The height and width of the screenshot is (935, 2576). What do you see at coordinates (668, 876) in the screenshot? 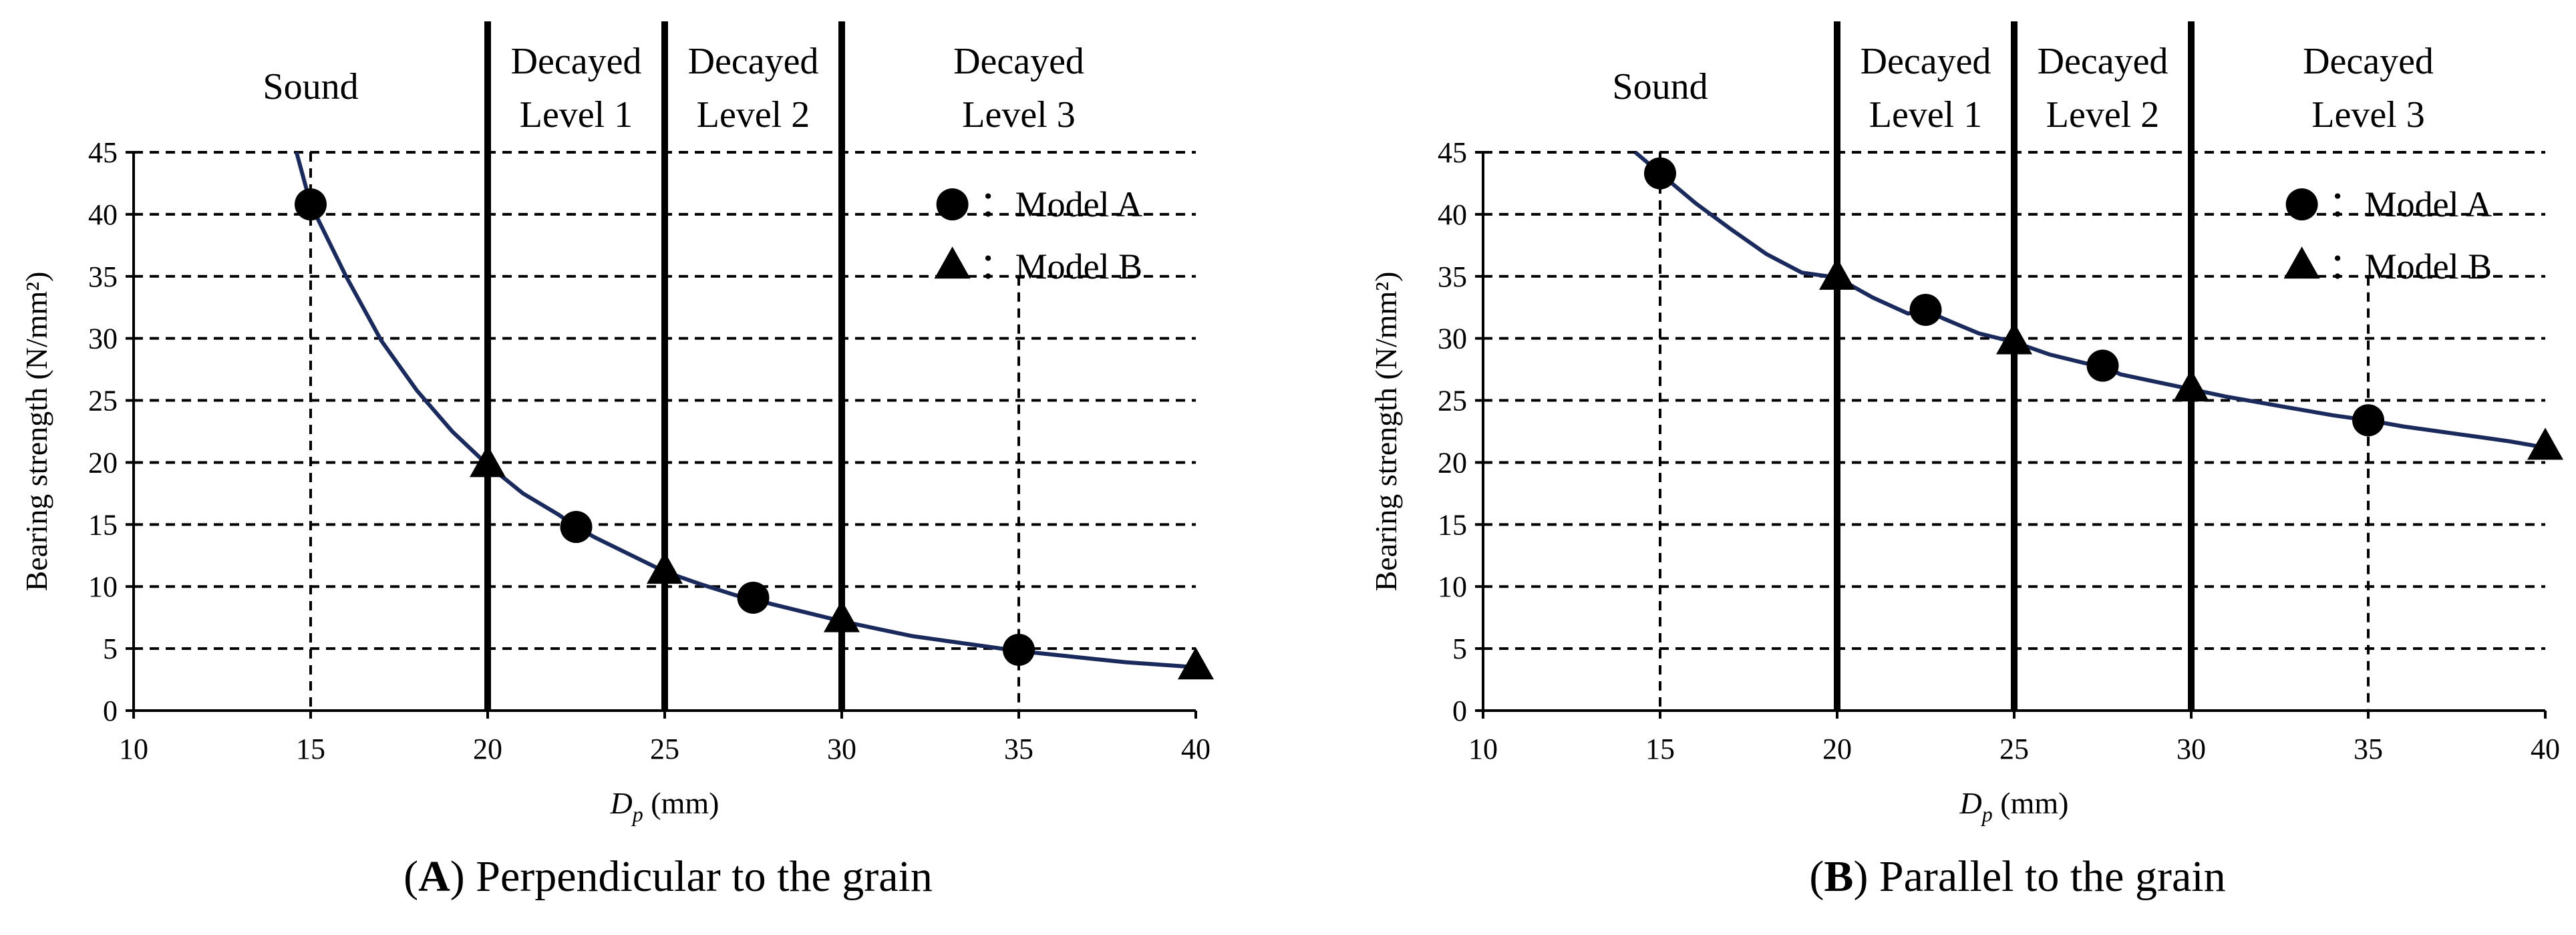
I see `panel-caption: (A) Perpendicular to the grain` at bounding box center [668, 876].